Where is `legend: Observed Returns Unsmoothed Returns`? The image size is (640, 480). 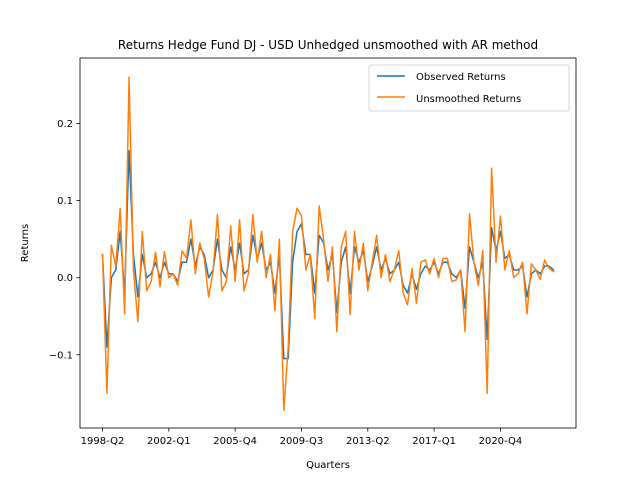 legend: Observed Returns Unsmoothed Returns is located at coordinates (469, 88).